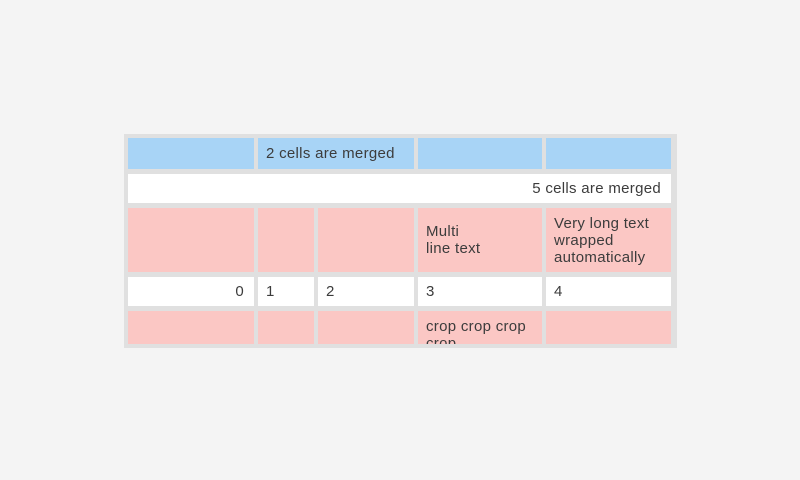 The image size is (800, 480). Describe the element at coordinates (480, 240) in the screenshot. I see `table-cell-multiline: Multi line text` at that location.